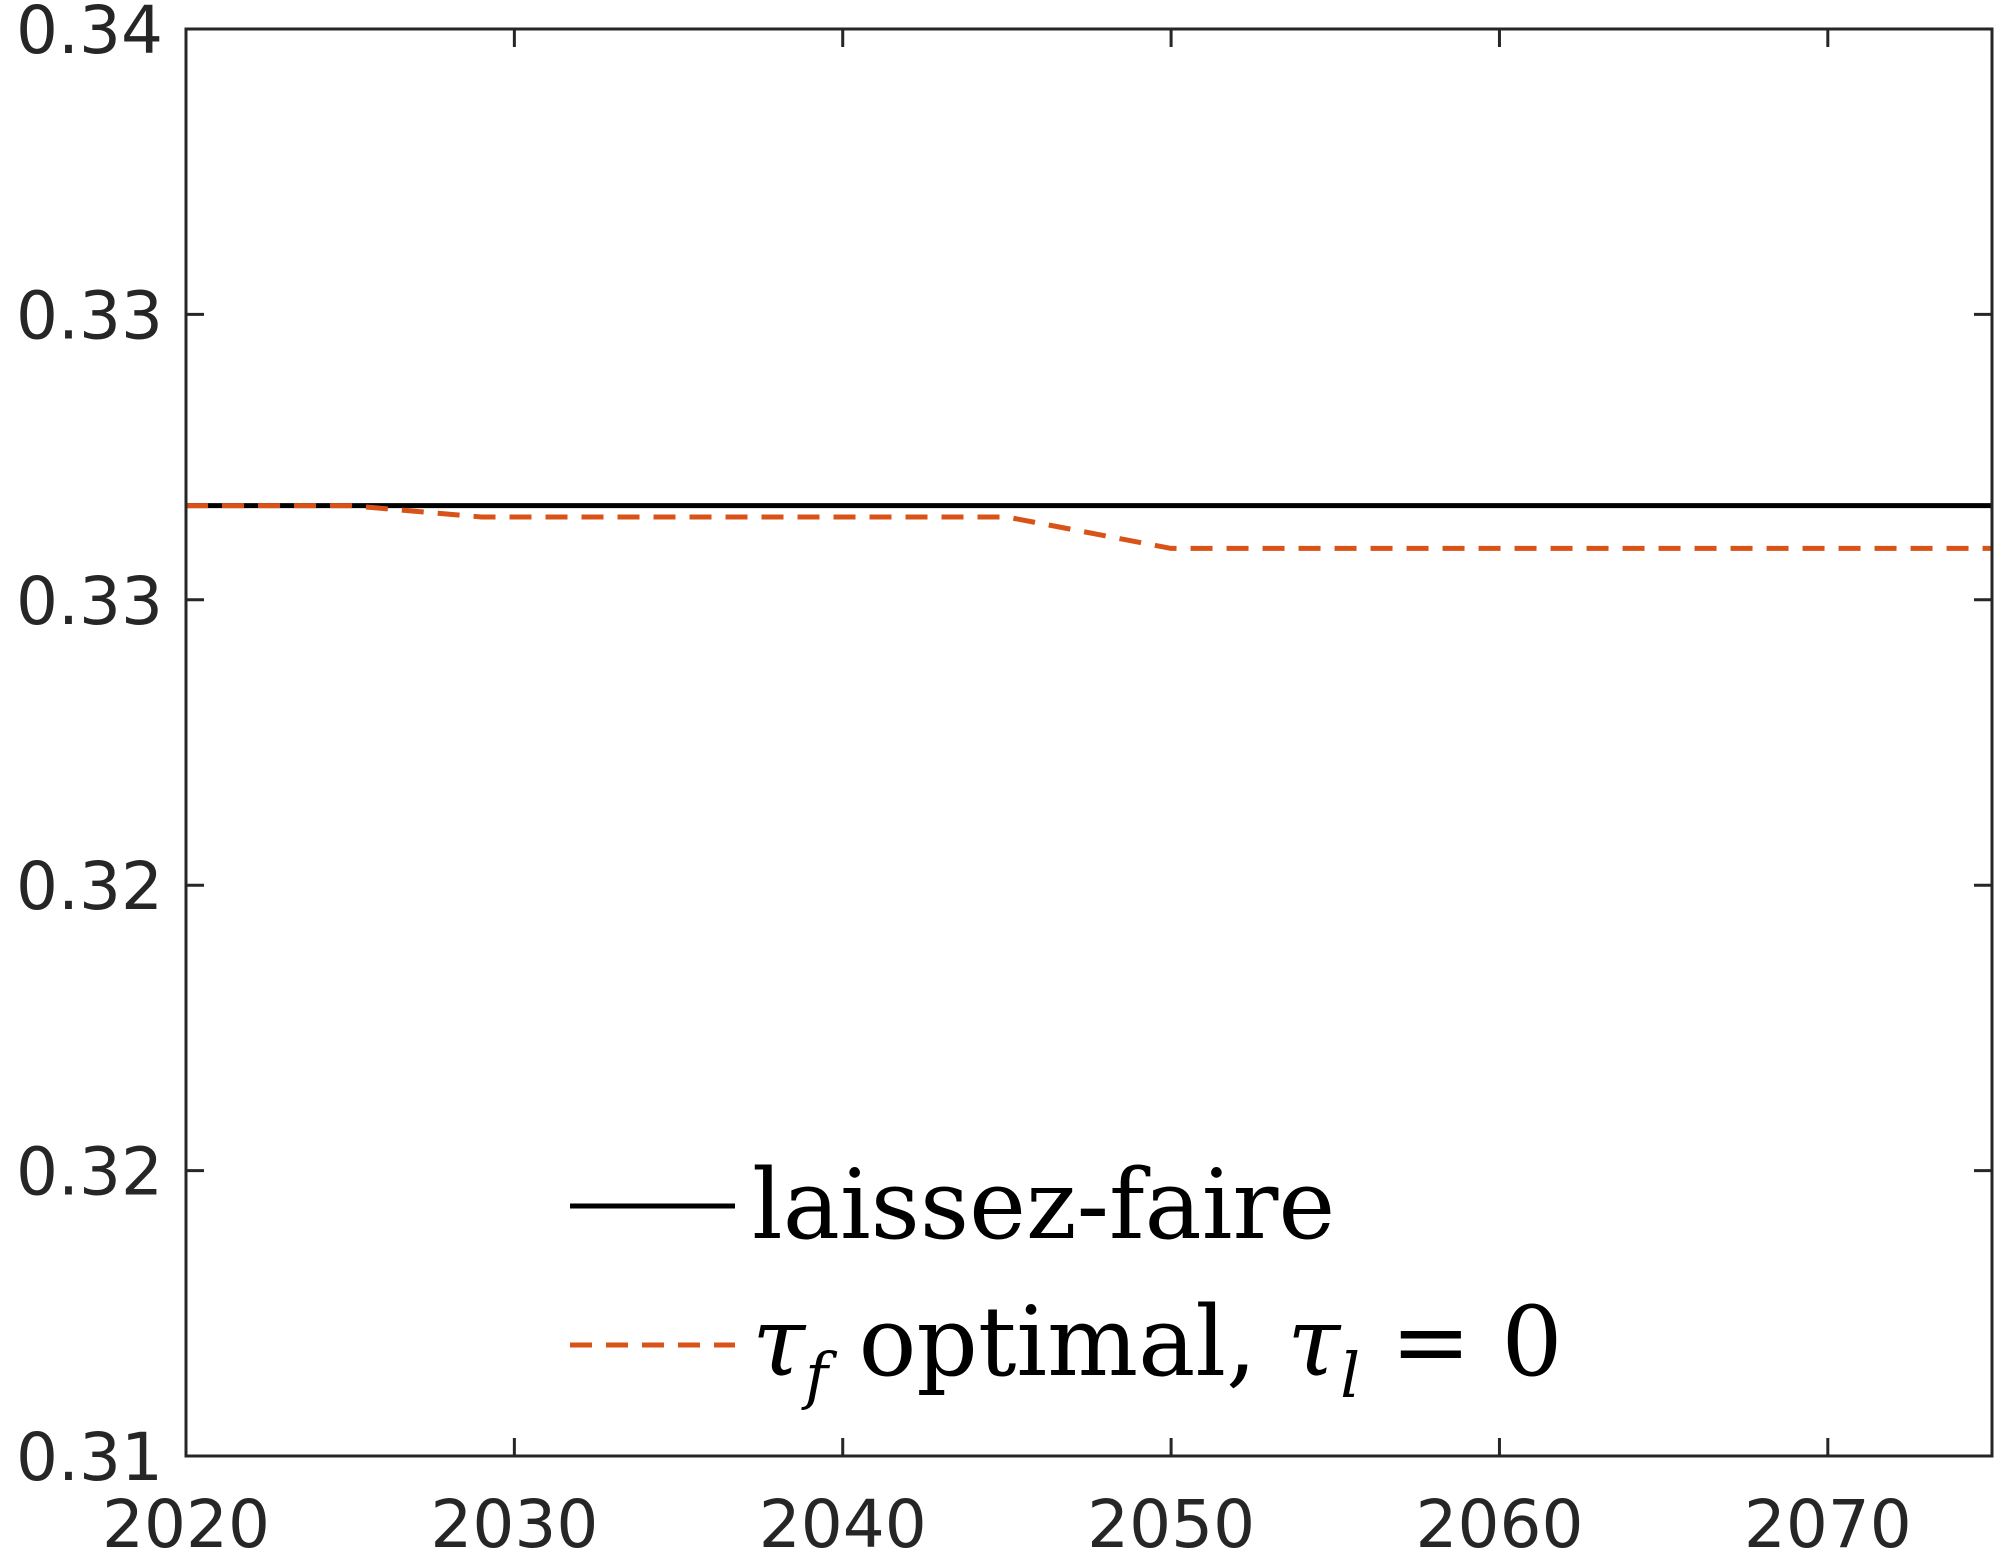  What do you see at coordinates (89, 315) in the screenshot?
I see `y-tick-label-4: 0.33` at bounding box center [89, 315].